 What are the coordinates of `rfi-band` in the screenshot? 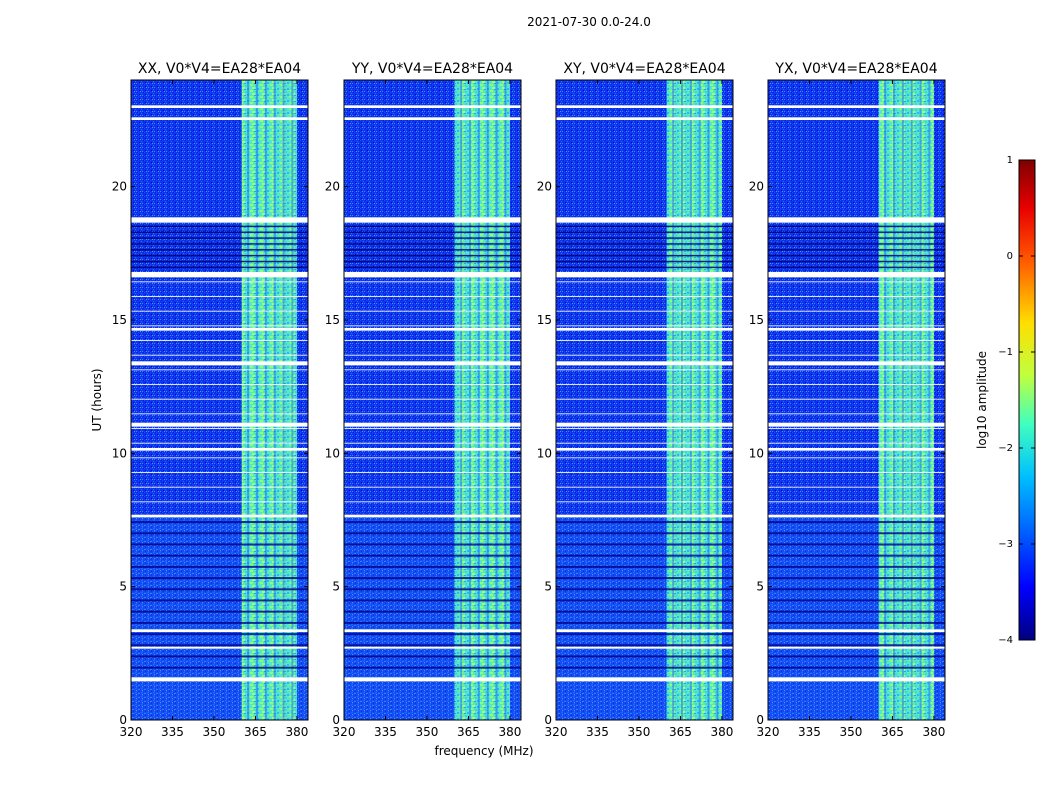 It's located at (482, 400).